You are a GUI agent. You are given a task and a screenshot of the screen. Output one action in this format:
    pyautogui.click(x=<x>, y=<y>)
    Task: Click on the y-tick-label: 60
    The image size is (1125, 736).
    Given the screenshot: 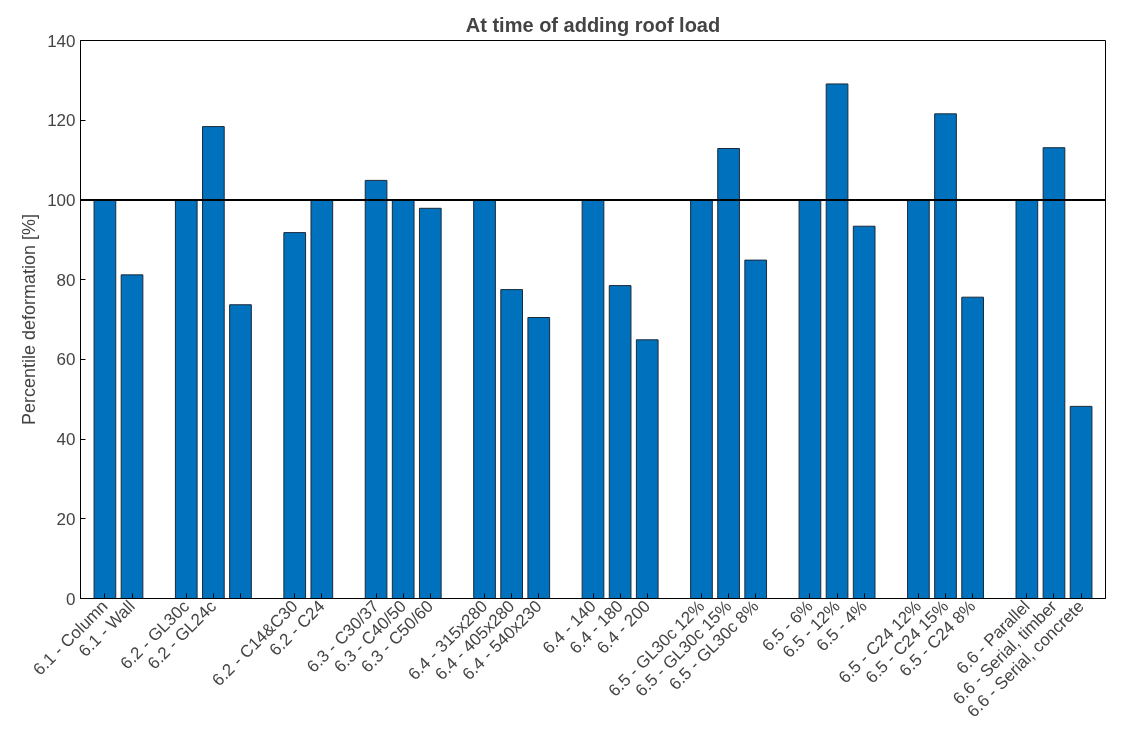 What is the action you would take?
    pyautogui.click(x=66, y=360)
    